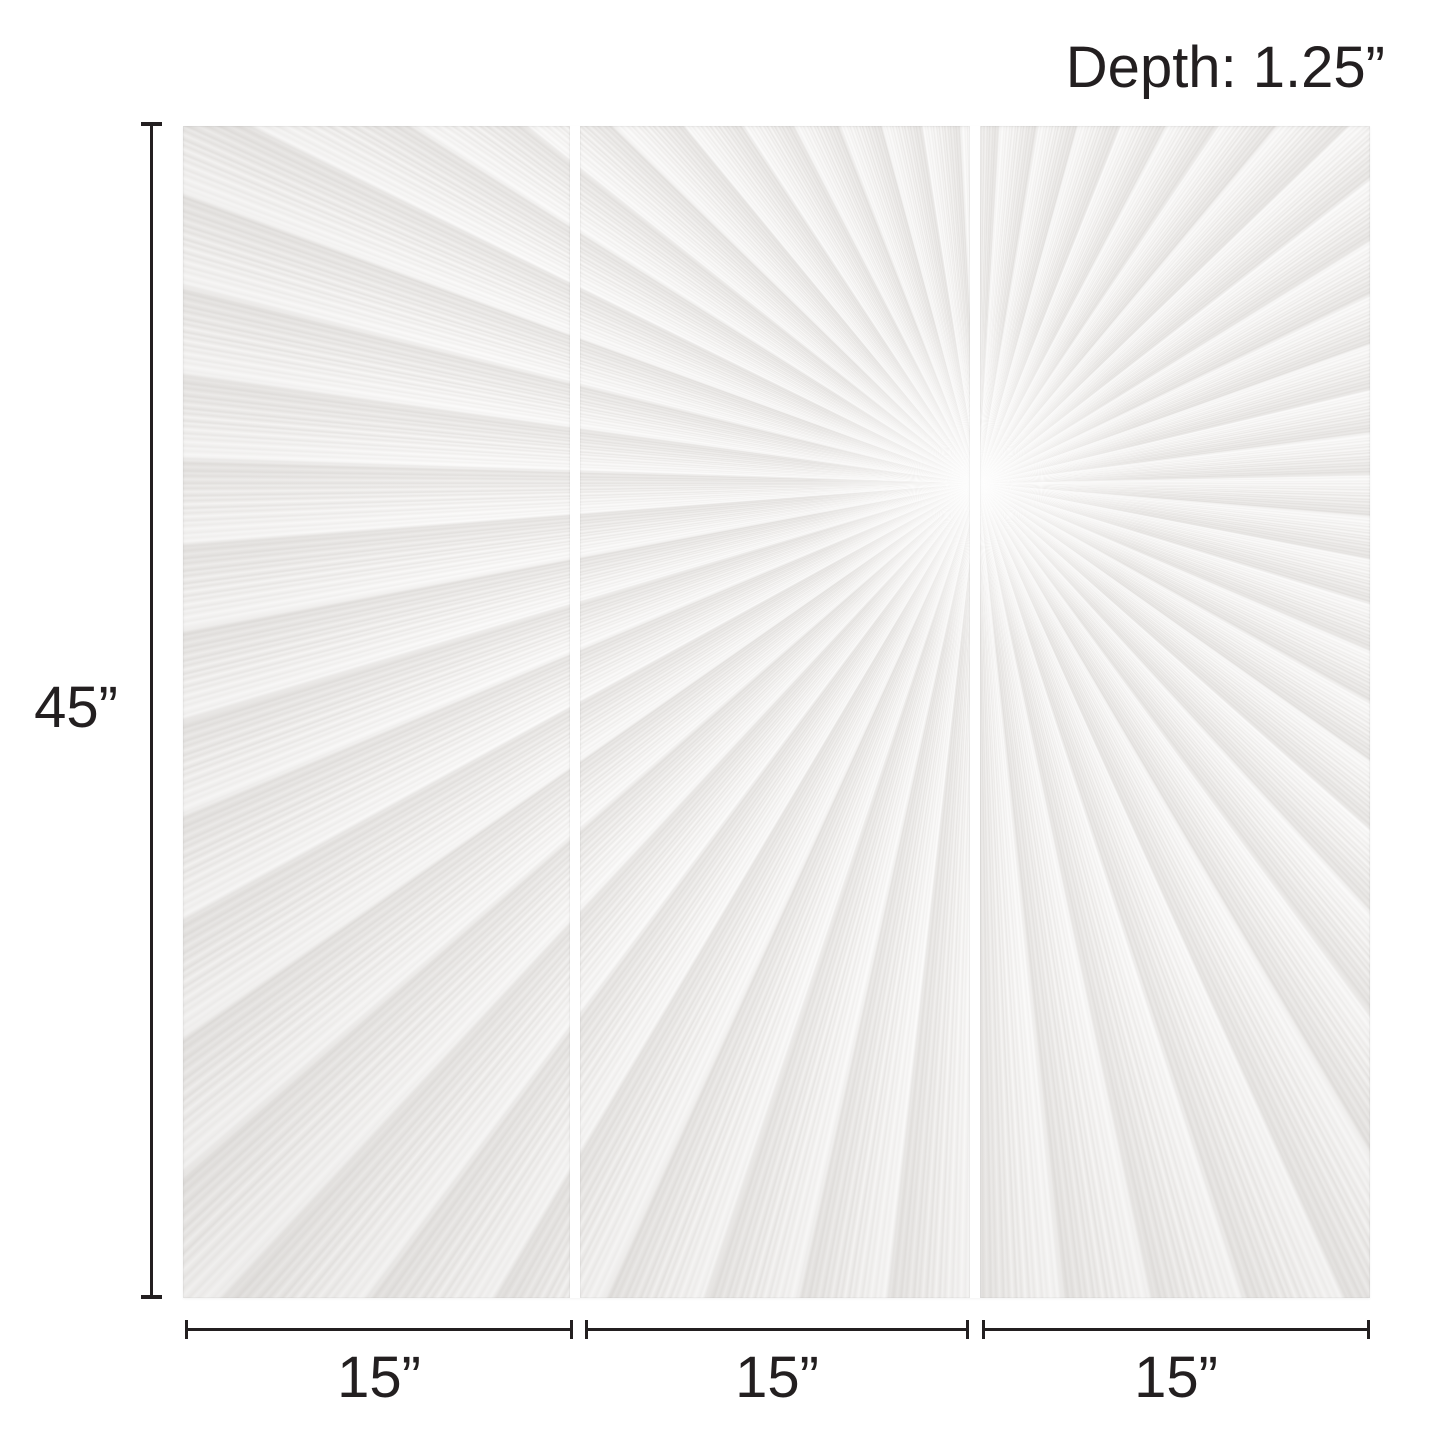 The image size is (1445, 1445). I want to click on width-dimension-line-right, so click(1176, 1329).